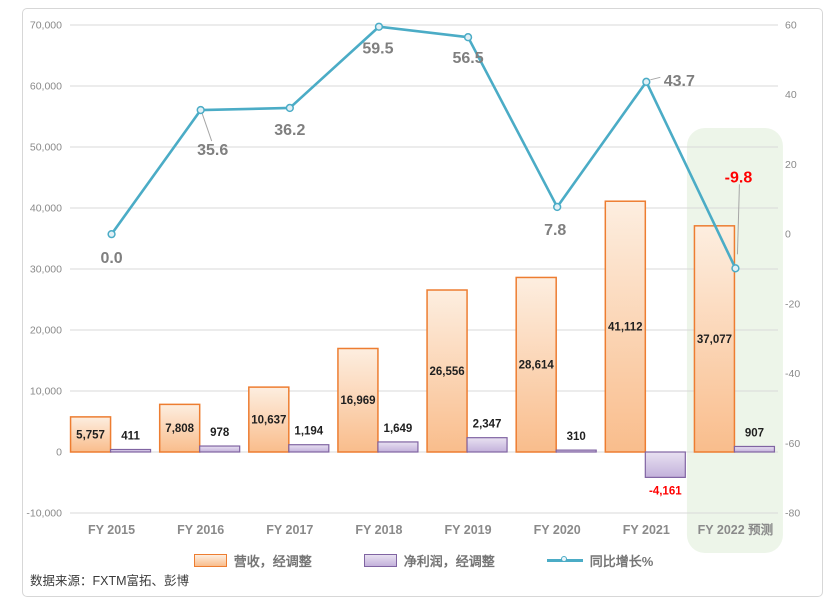  I want to click on left-axis-tick-label: 30,000, so click(46, 270).